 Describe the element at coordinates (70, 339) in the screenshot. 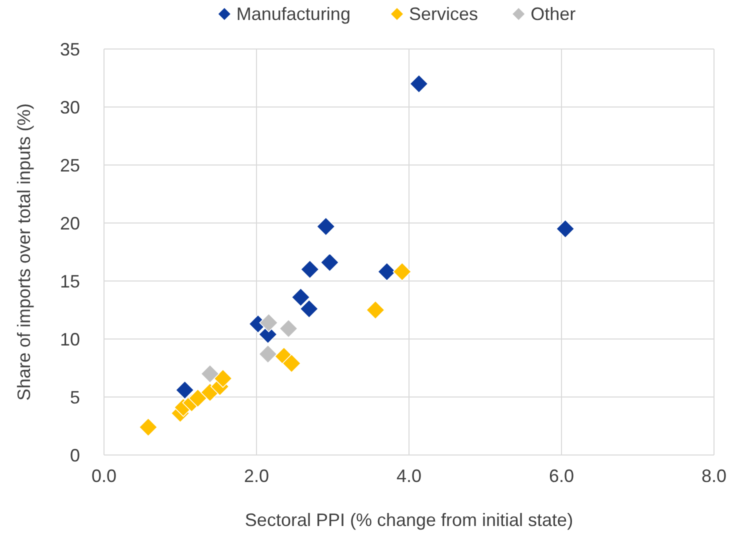

I see `y-tick-label: 10` at that location.